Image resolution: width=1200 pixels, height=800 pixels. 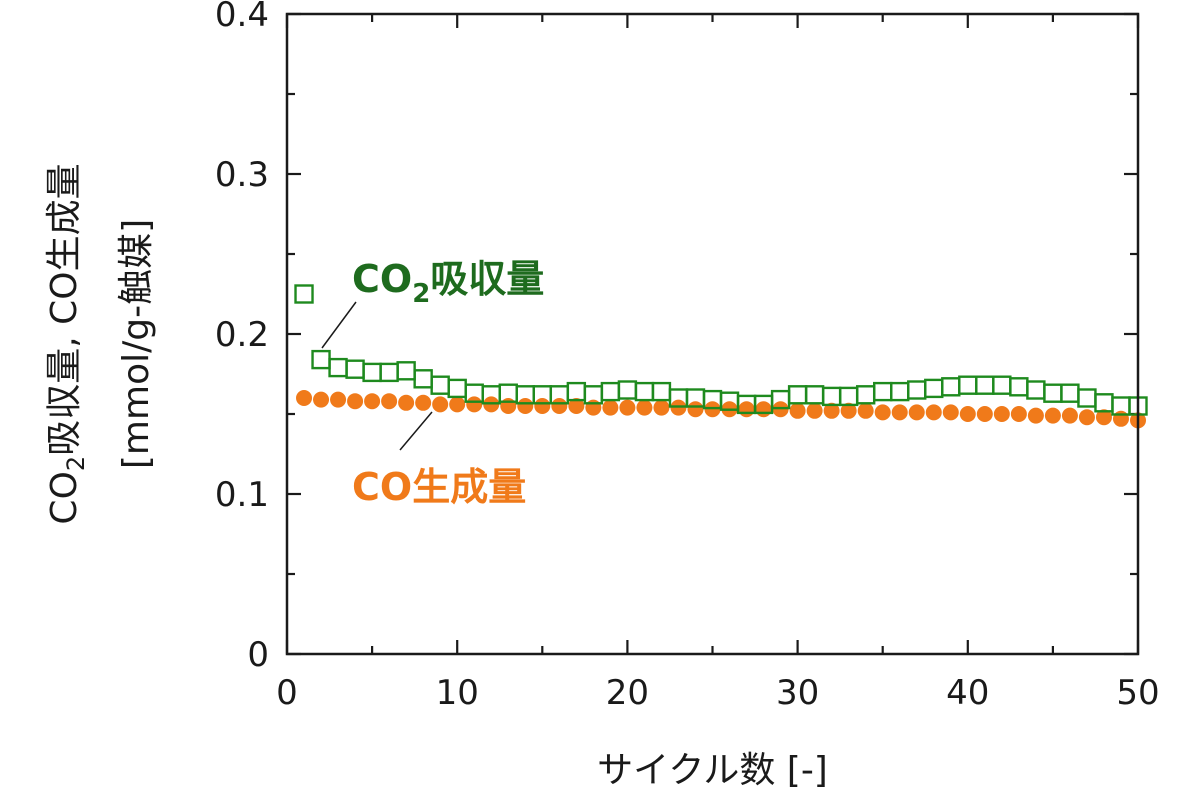 I want to click on y-tick-label: 0.4, so click(x=242, y=17).